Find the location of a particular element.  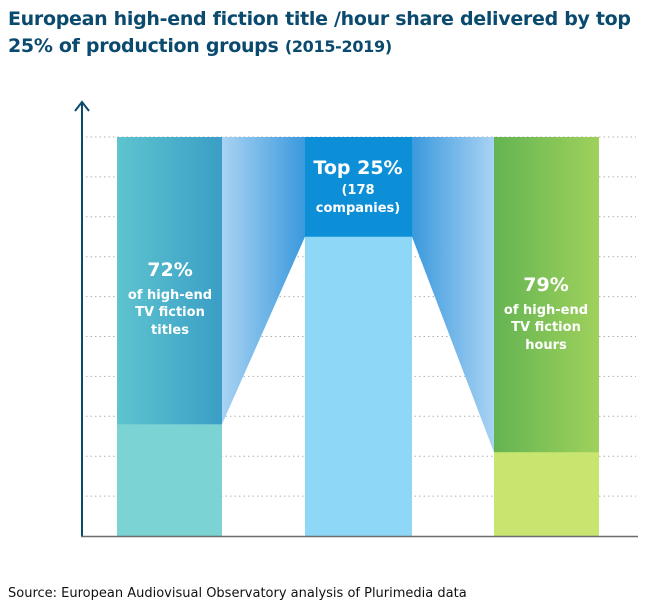

label-hours-line1: of high-end is located at coordinates (546, 310).